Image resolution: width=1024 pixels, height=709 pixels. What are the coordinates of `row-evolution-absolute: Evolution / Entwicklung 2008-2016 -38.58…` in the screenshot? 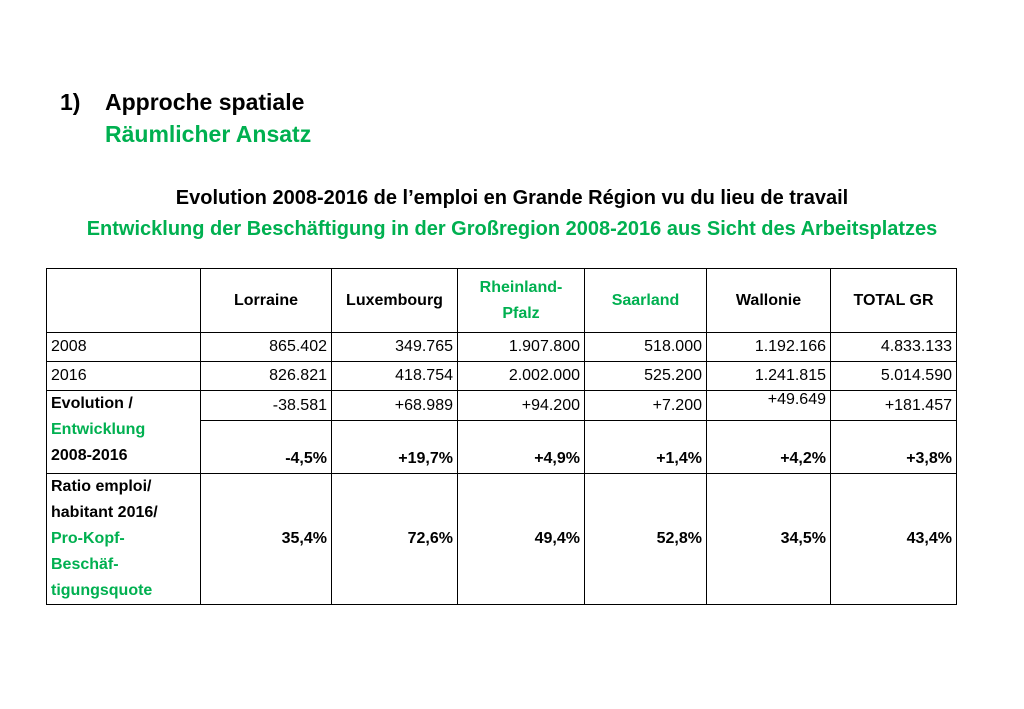 It's located at (501, 432).